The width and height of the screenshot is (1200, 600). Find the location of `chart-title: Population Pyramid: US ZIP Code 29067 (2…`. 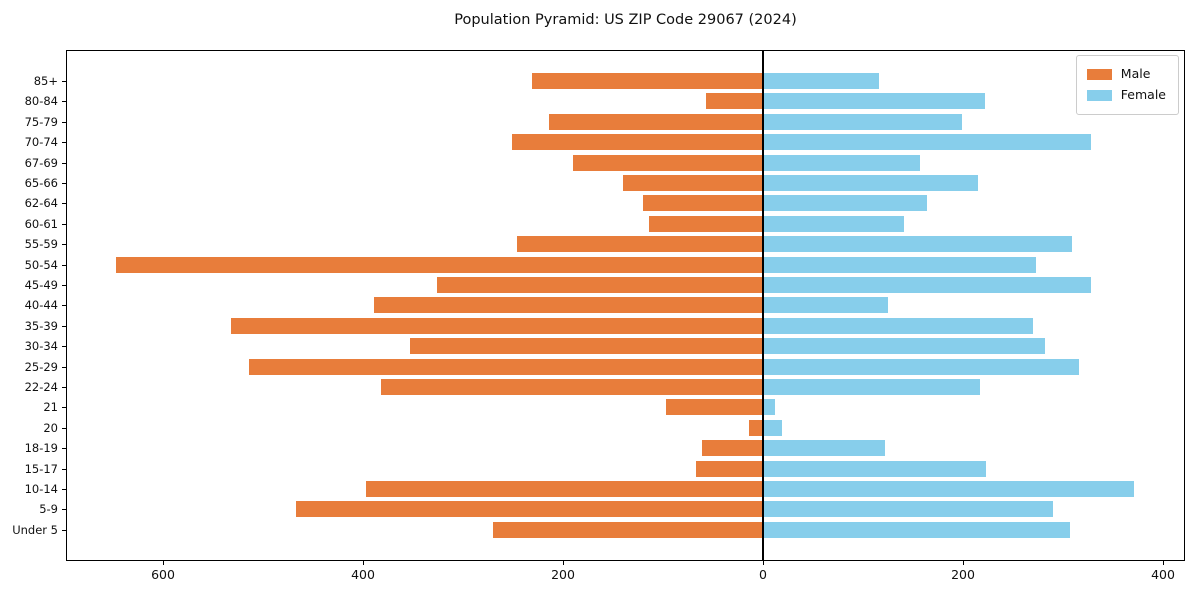

chart-title: Population Pyramid: US ZIP Code 29067 (2… is located at coordinates (625, 20).